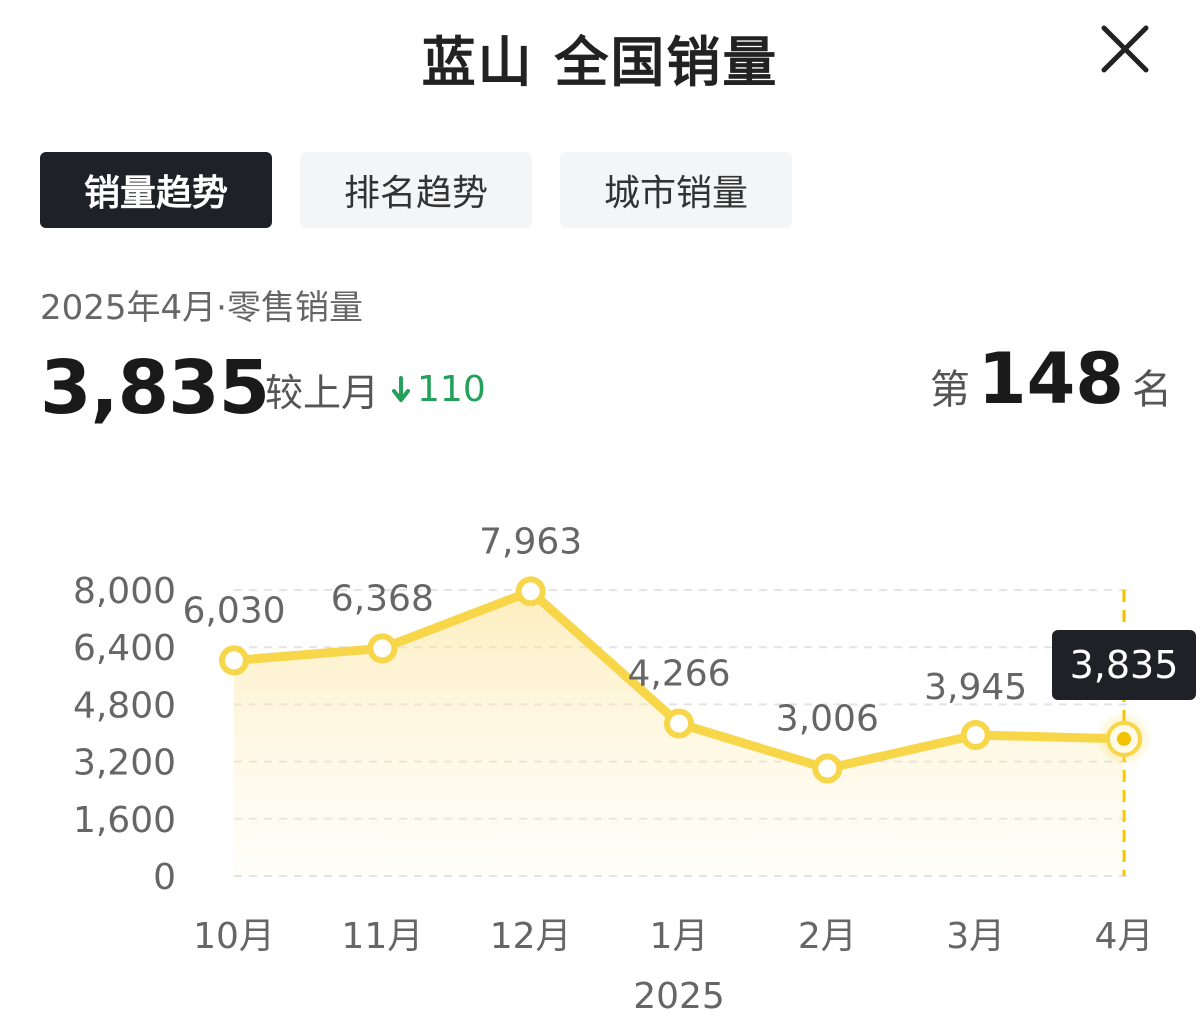  I want to click on header: 蓝山 全国销量, so click(600, 55).